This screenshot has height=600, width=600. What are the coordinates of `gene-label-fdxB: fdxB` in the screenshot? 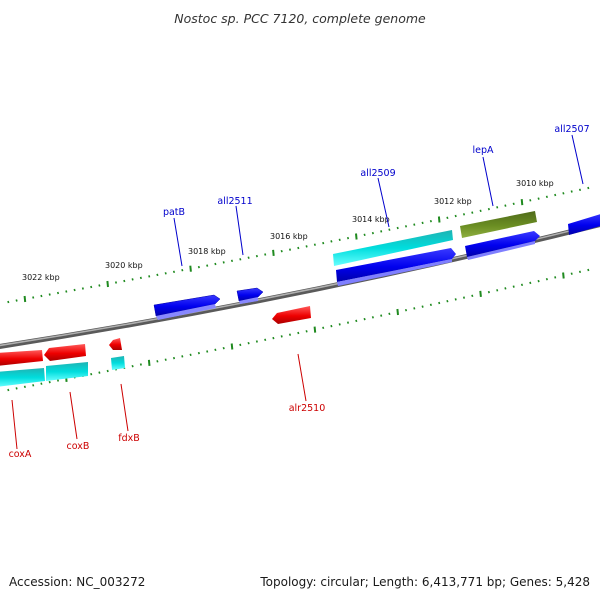 It's located at (129, 438).